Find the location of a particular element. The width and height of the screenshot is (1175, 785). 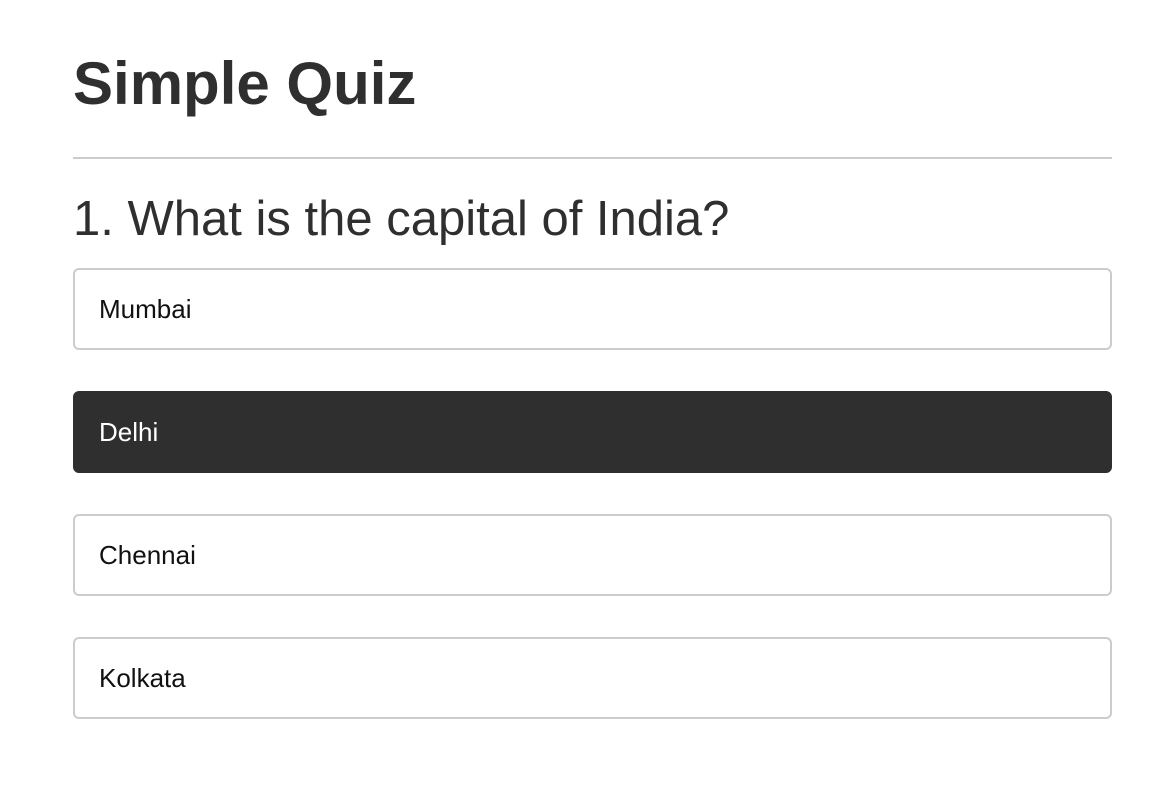

quiz-title: Simple Quiz is located at coordinates (245, 83).